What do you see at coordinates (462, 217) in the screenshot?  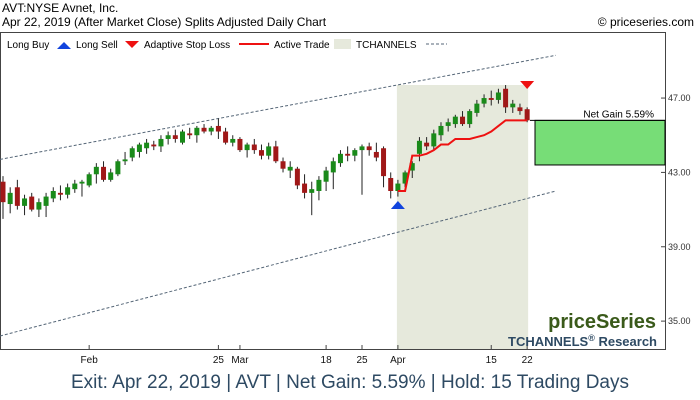 I see `active-trade-region` at bounding box center [462, 217].